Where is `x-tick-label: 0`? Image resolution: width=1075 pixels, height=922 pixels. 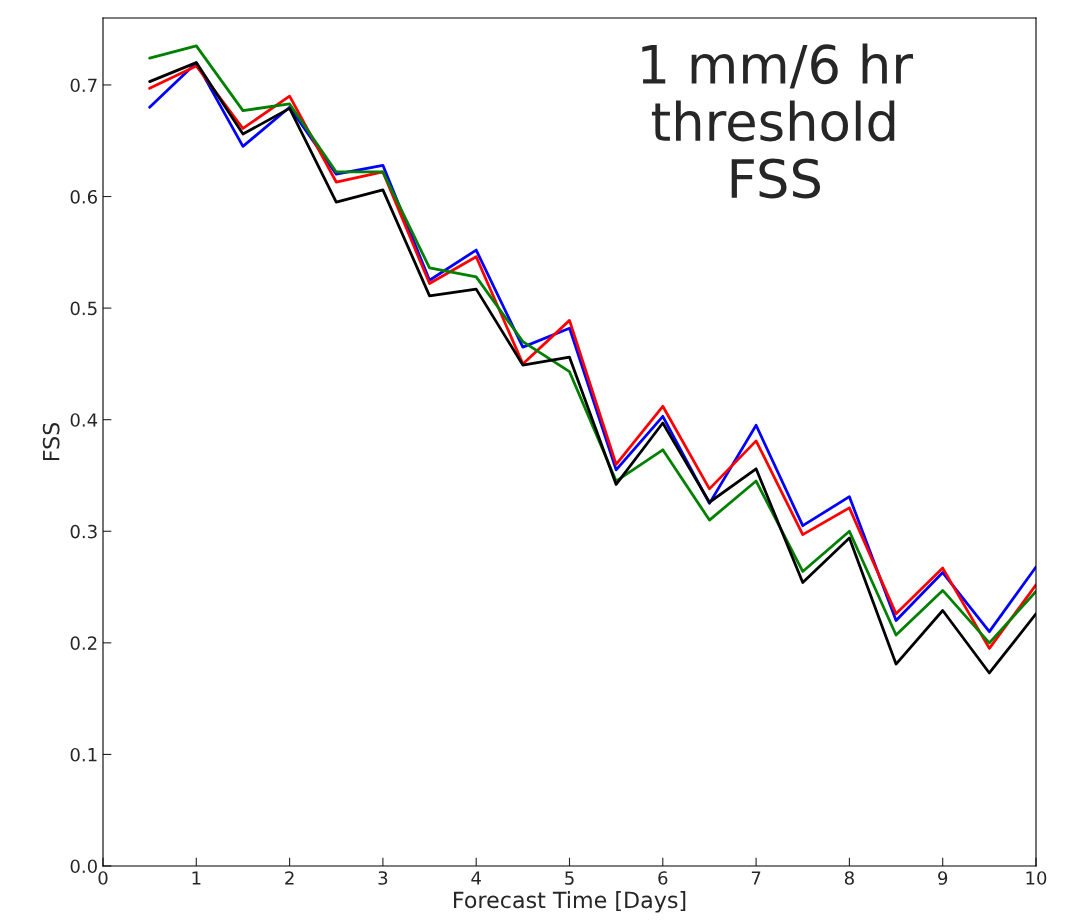 x-tick-label: 0 is located at coordinates (103, 878).